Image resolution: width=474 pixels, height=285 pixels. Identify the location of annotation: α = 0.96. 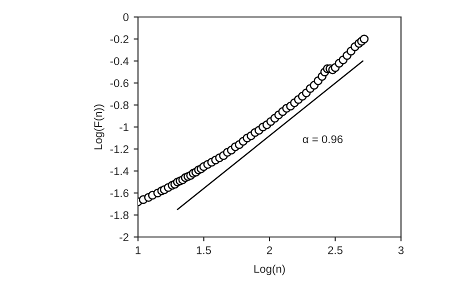
(322, 139).